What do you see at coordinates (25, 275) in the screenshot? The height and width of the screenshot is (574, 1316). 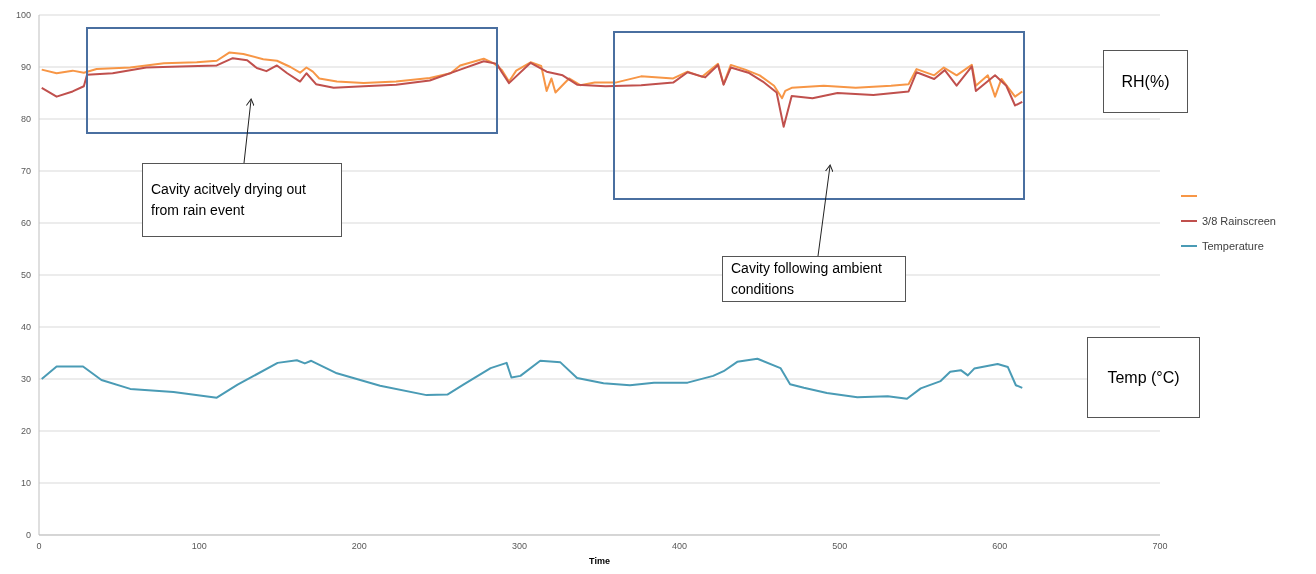 I see `y-tick-label: 50` at bounding box center [25, 275].